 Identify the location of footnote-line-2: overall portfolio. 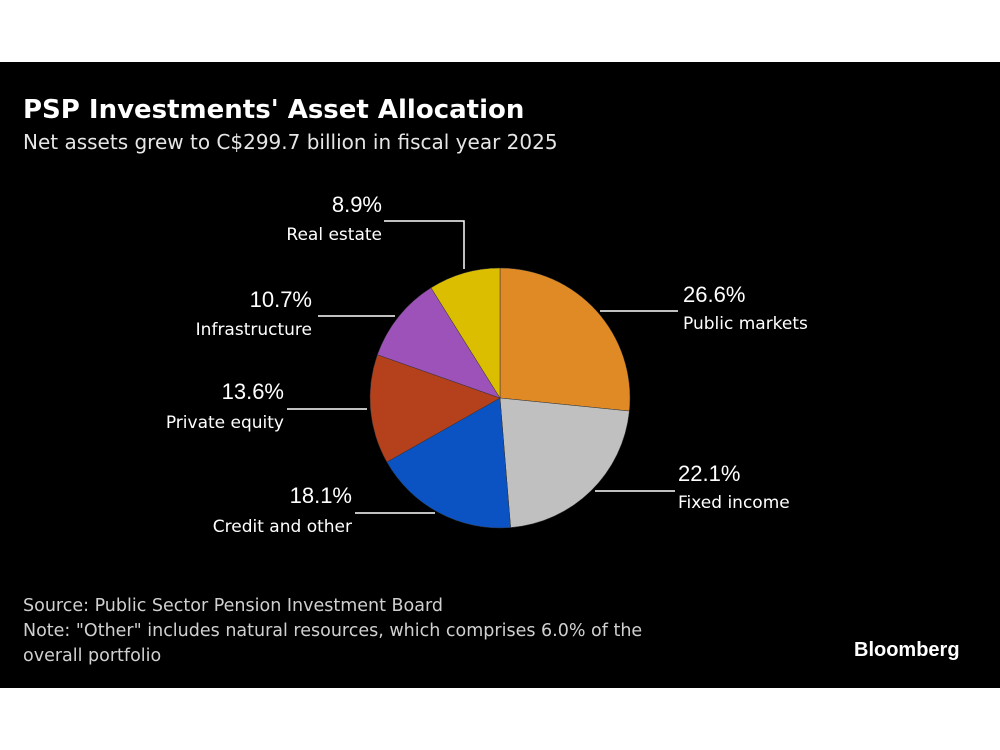
(92, 656).